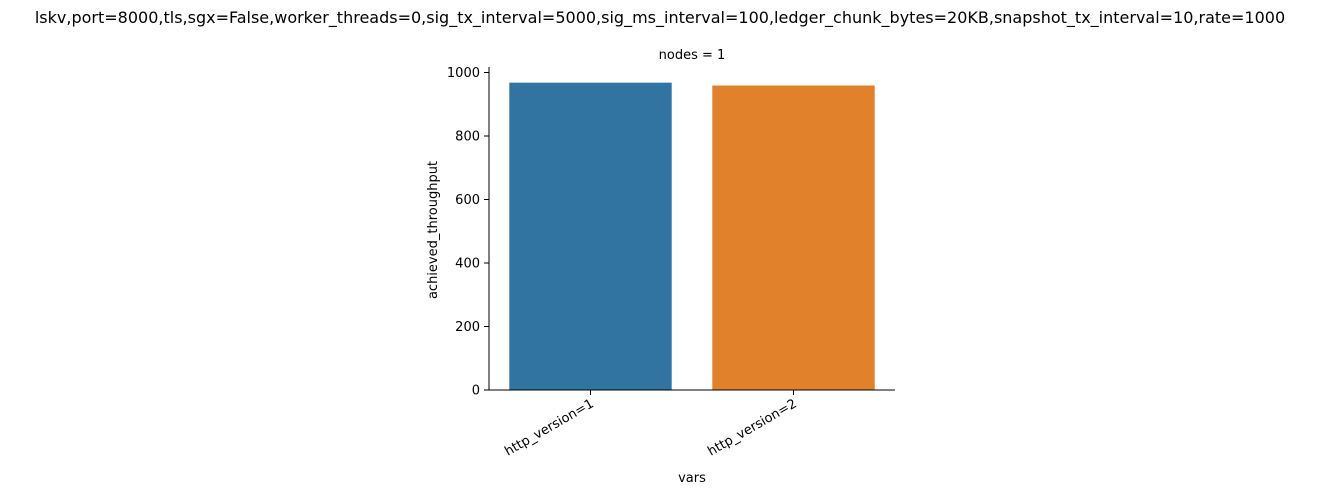 The image size is (1319, 495). What do you see at coordinates (433, 230) in the screenshot?
I see `y-axis-label: achieved_throughput` at bounding box center [433, 230].